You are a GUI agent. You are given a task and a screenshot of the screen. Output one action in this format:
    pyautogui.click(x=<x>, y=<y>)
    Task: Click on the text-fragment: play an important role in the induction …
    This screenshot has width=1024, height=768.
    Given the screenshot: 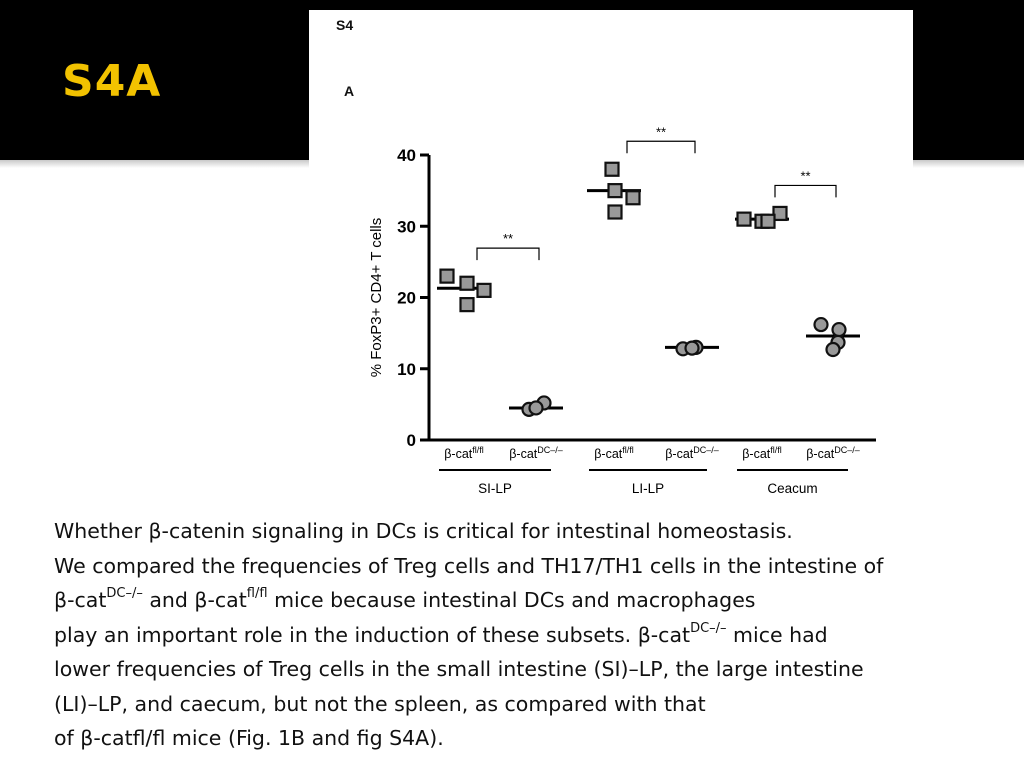 What is the action you would take?
    pyautogui.click(x=372, y=634)
    